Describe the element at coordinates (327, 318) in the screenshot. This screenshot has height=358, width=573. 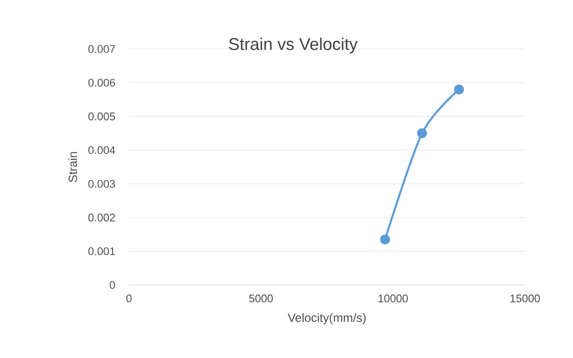
I see `x-axis-title: Velocity(mm/s)` at that location.